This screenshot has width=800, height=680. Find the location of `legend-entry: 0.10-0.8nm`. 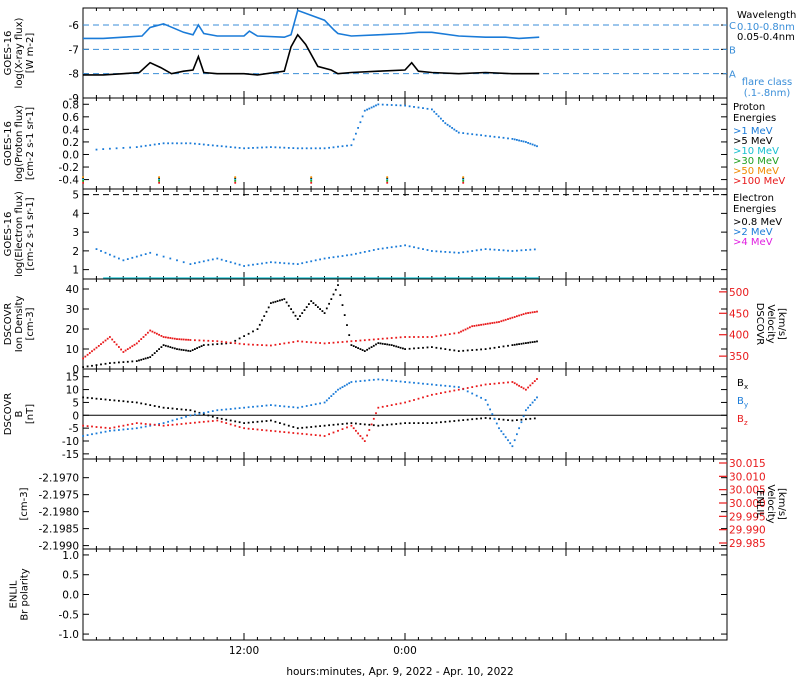

legend-entry: 0.10-0.8nm is located at coordinates (766, 27).